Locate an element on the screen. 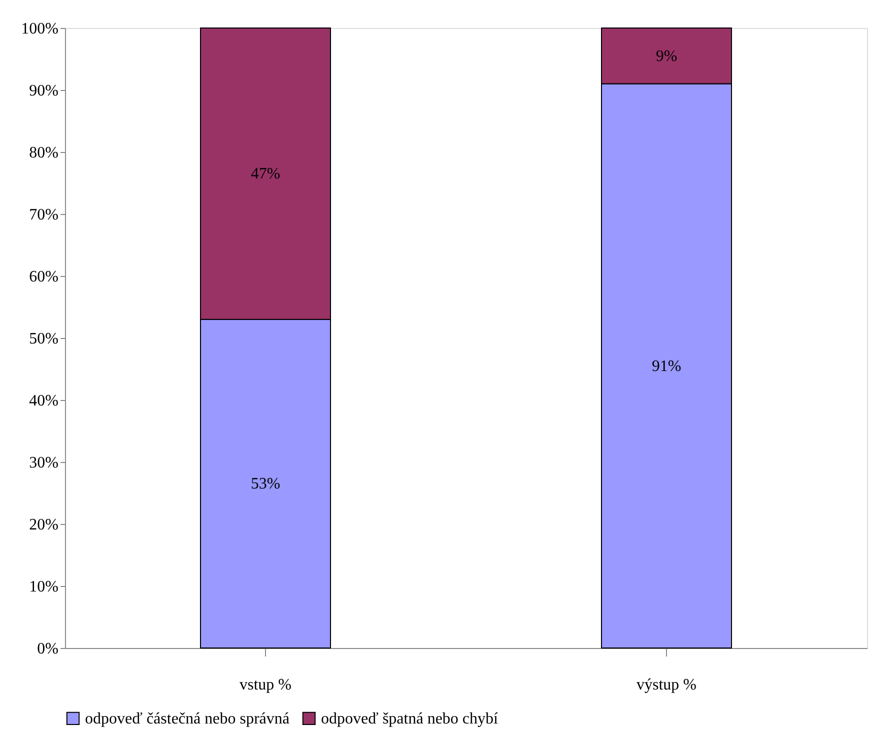  y-tick-label: 20% is located at coordinates (43, 525).